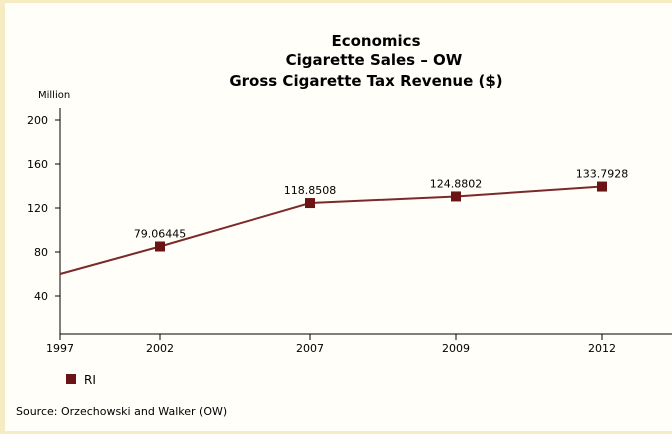 The height and width of the screenshot is (434, 672). Describe the element at coordinates (602, 174) in the screenshot. I see `data-label-ri: 133.7928` at that location.